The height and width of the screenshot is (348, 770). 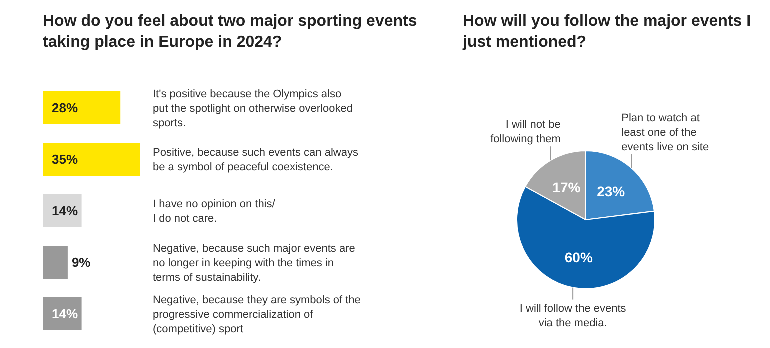 I want to click on data-label: 35%, so click(x=65, y=159).